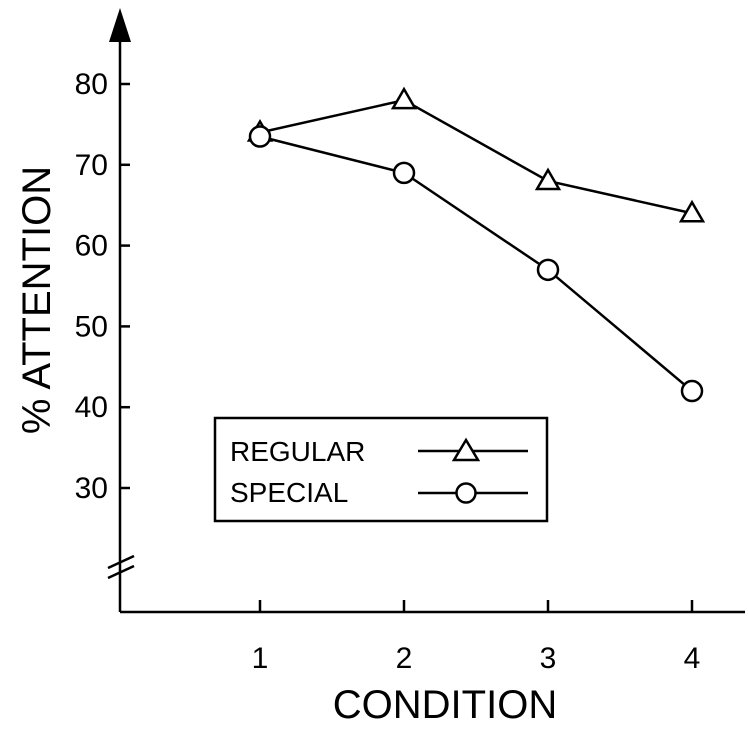 The width and height of the screenshot is (748, 729). What do you see at coordinates (466, 493) in the screenshot?
I see `legend-marker-special` at bounding box center [466, 493].